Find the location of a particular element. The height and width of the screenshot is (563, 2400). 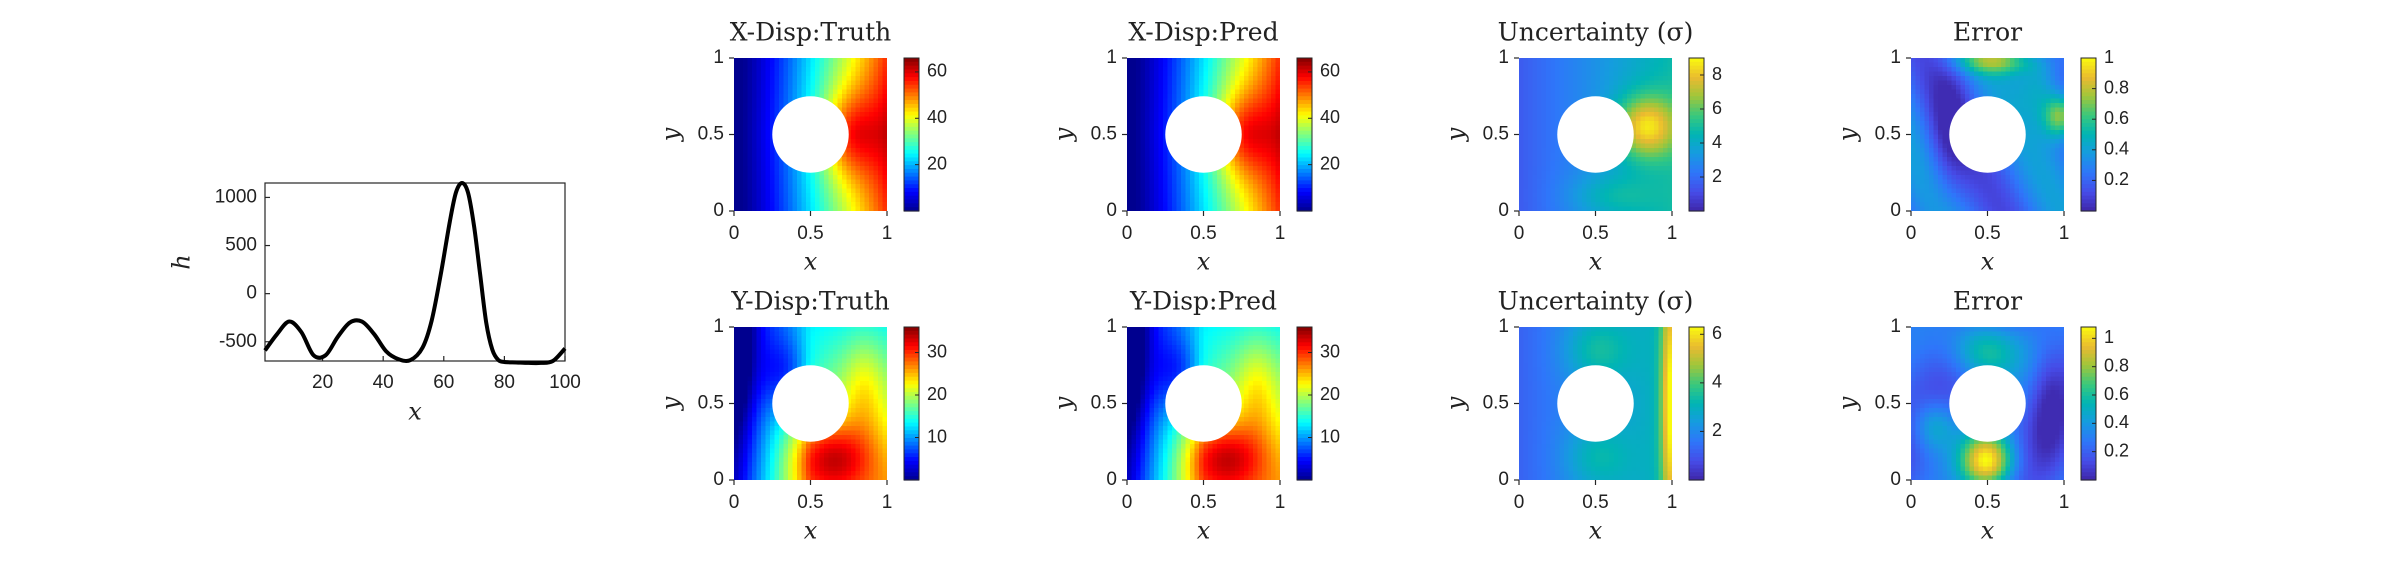

colorbar-tick-label: 40 is located at coordinates (1330, 117).